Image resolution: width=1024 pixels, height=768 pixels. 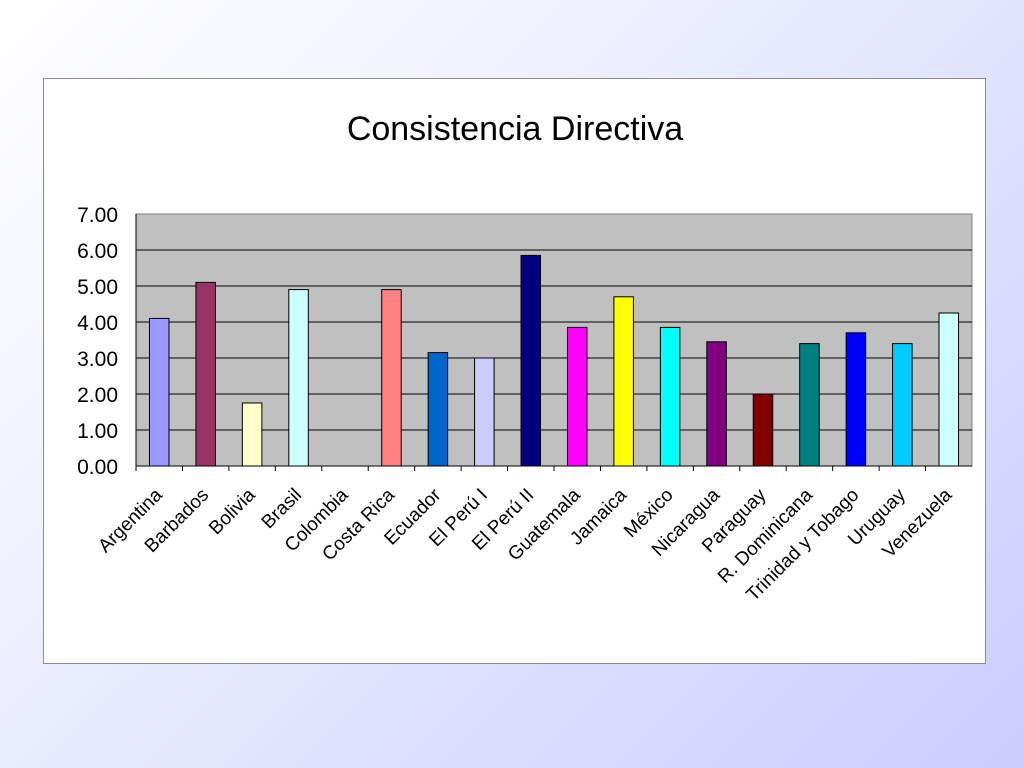 I want to click on y-tick-label: 0.00, so click(x=97, y=467).